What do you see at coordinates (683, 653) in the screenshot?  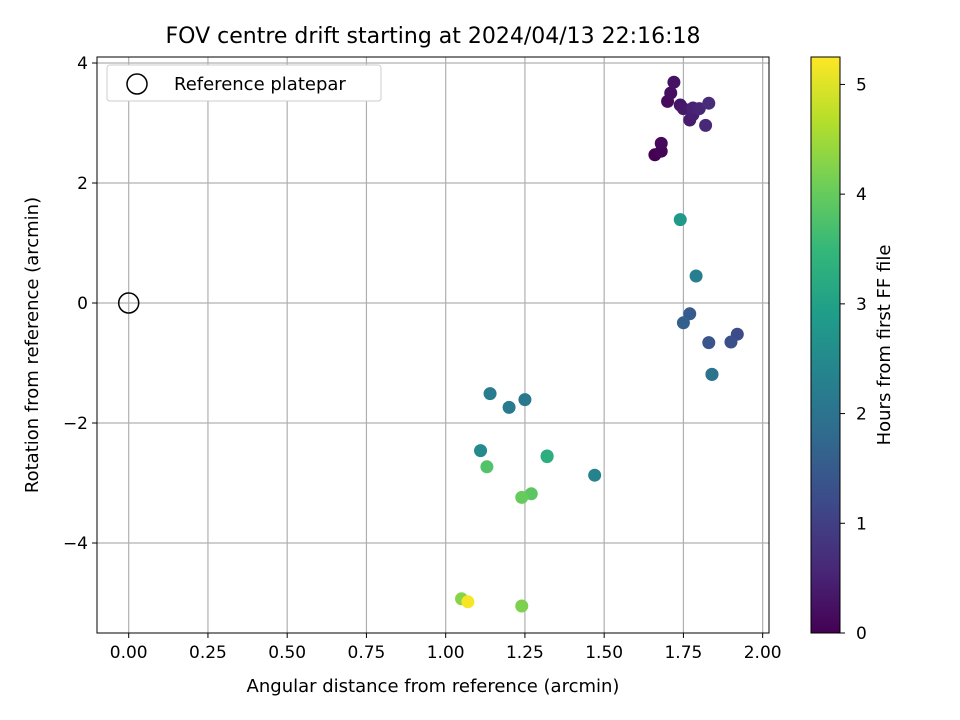 I see `x-tick-label: 1.75` at bounding box center [683, 653].